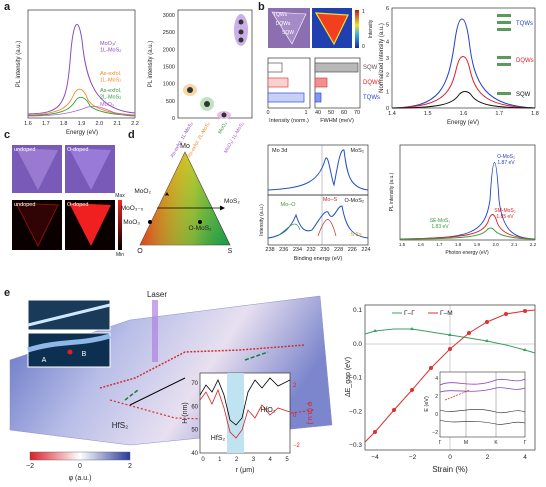 This screenshot has height=487, width=546. Describe the element at coordinates (132, 208) in the screenshot. I see `point-label: MoO₃₋ₓ` at that location.